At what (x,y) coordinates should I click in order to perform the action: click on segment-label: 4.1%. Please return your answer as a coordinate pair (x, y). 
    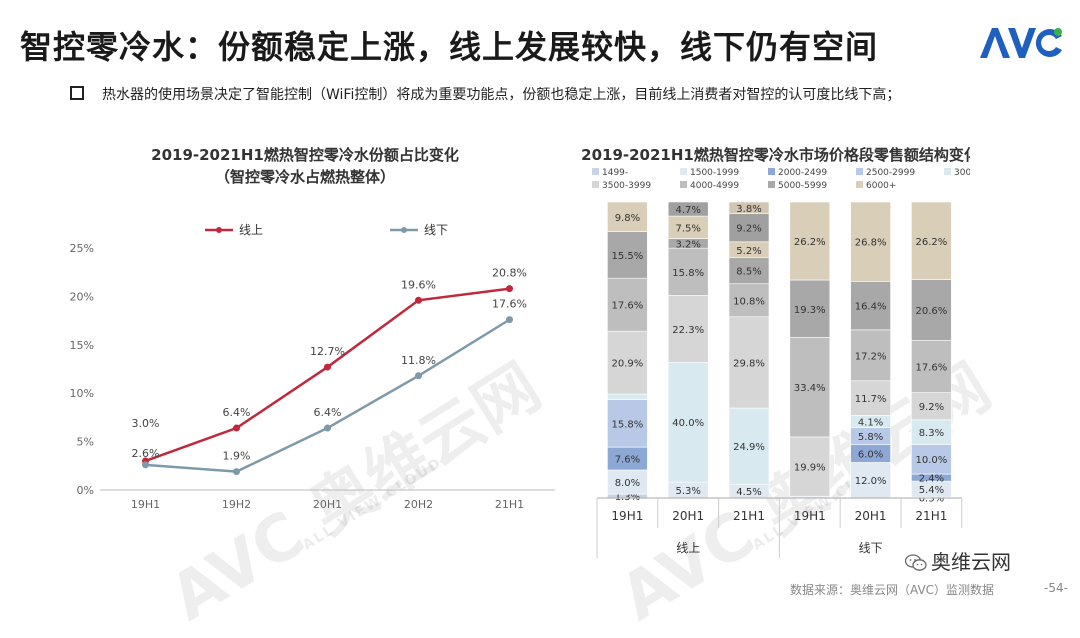
    Looking at the image, I should click on (870, 422).